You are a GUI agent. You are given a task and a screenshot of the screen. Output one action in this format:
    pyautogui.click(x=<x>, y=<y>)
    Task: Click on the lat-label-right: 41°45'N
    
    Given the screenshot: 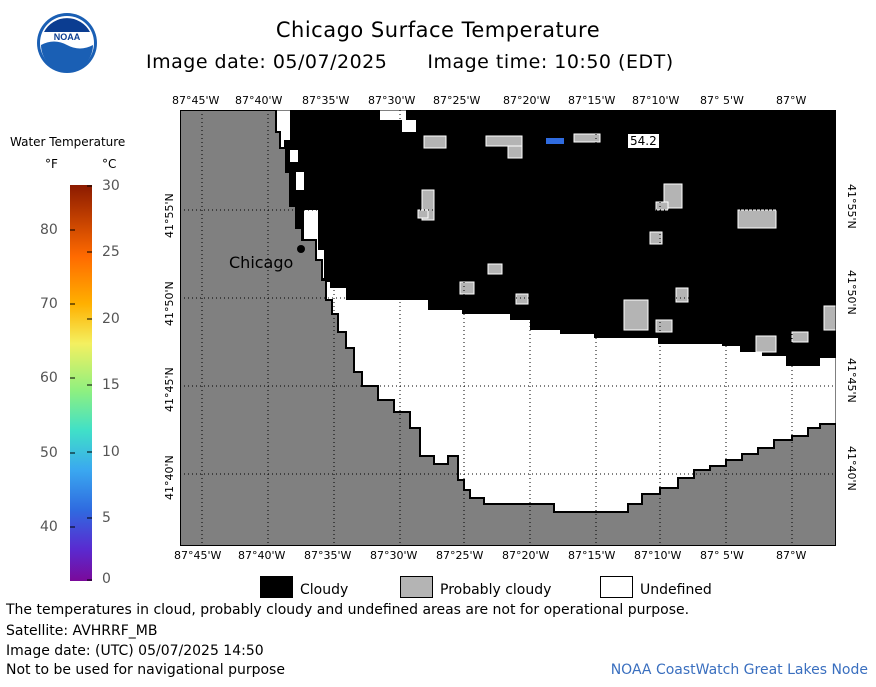 What is the action you would take?
    pyautogui.click(x=851, y=380)
    